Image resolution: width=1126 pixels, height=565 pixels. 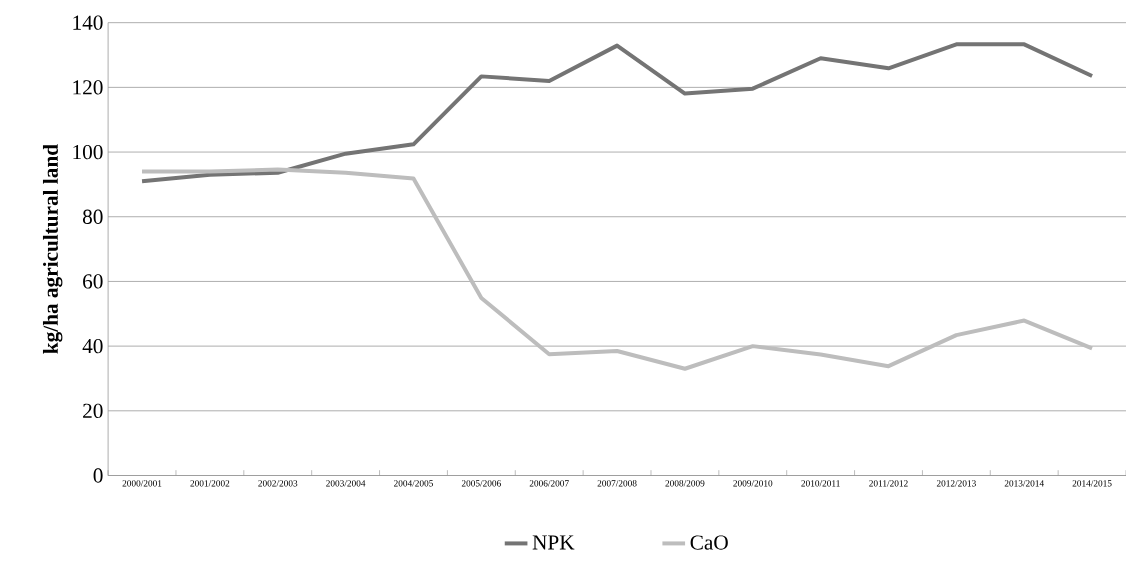 I want to click on x-tick-label: 2006/2007, so click(x=549, y=483).